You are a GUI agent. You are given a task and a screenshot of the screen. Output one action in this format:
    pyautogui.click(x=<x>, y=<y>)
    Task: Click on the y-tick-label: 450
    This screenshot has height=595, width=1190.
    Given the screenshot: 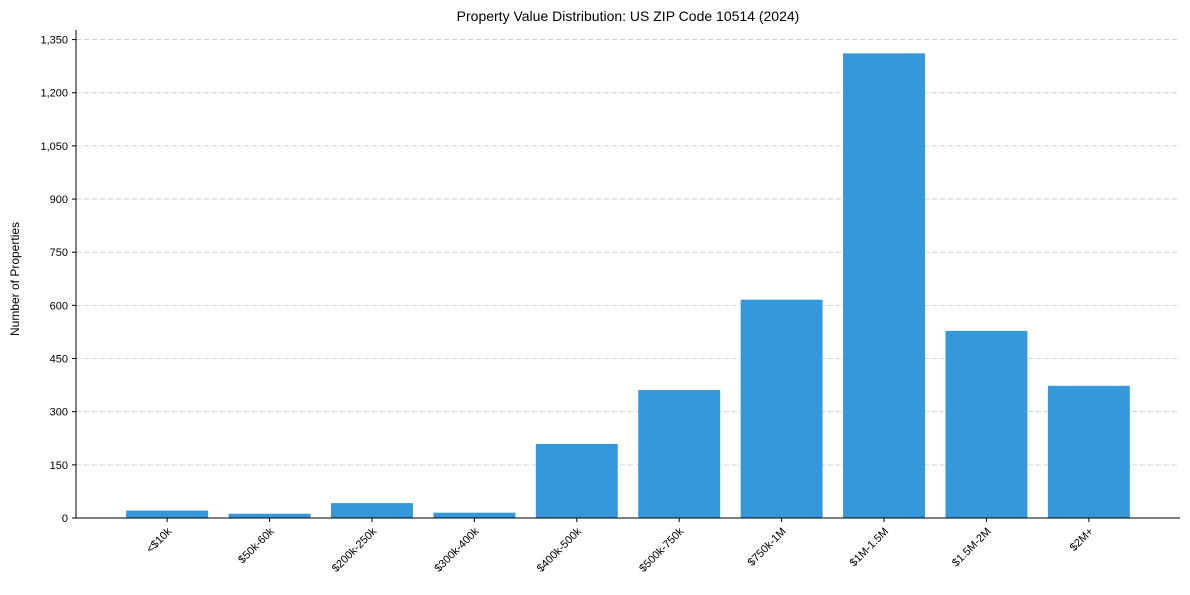 What is the action you would take?
    pyautogui.click(x=59, y=360)
    